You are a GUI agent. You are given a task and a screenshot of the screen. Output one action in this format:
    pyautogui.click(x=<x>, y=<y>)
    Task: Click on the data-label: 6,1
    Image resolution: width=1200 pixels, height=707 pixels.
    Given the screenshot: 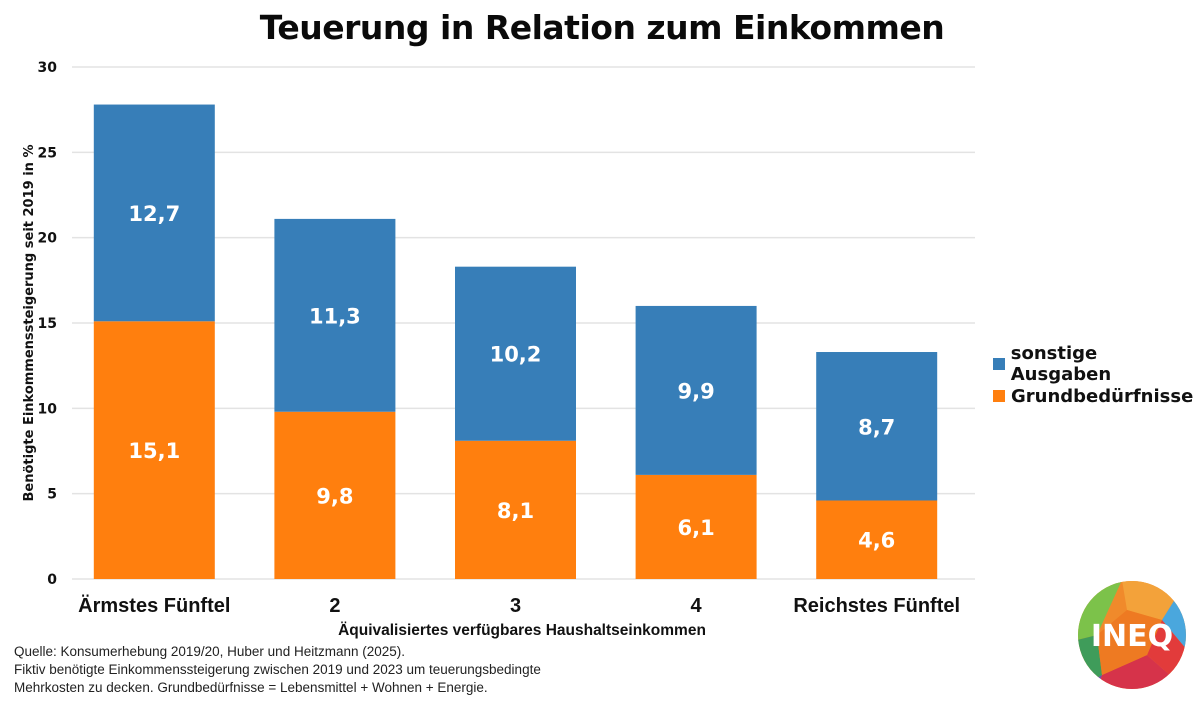 What is the action you would take?
    pyautogui.click(x=695, y=528)
    